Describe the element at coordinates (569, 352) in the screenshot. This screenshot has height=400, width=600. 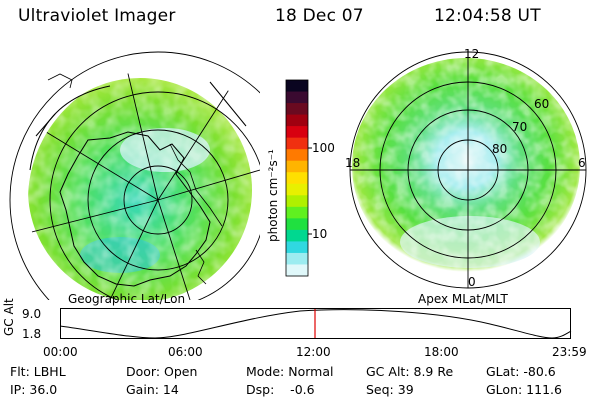
I see `orbit-xtick-4: 23:59` at that location.